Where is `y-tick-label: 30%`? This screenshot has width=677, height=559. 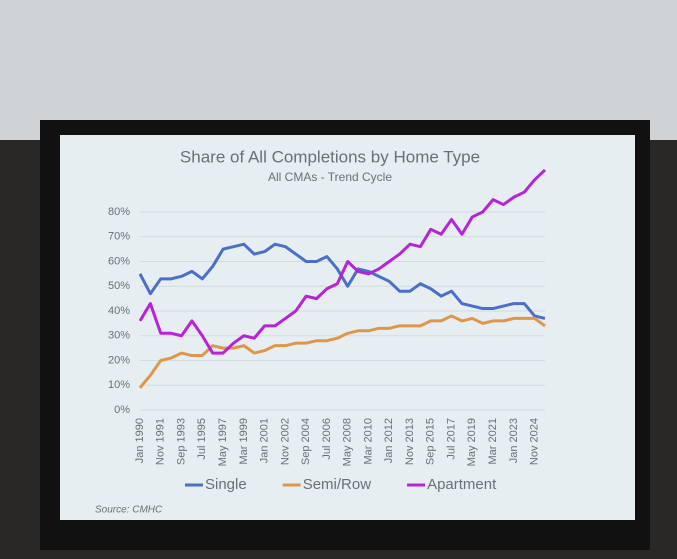
y-tick-label: 30% is located at coordinates (119, 336).